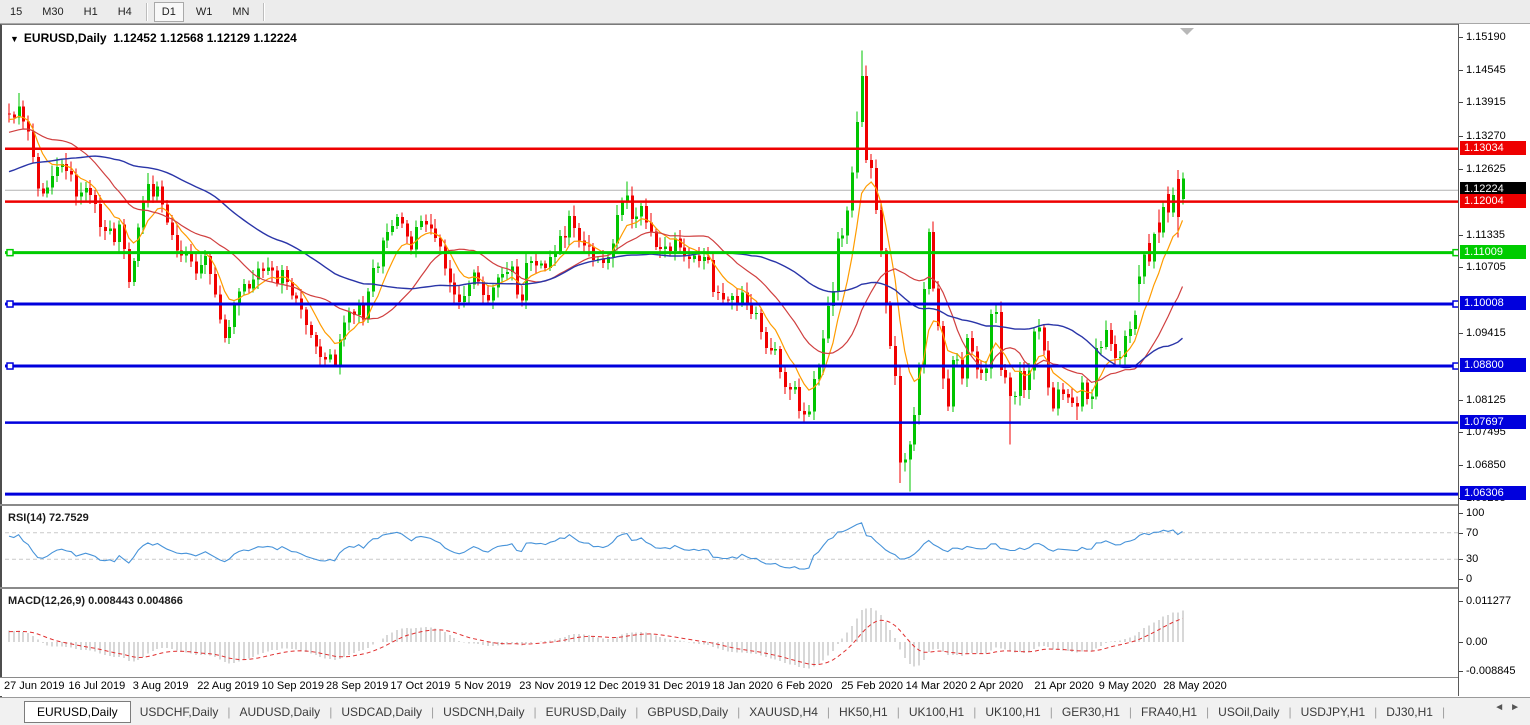 The height and width of the screenshot is (725, 1530). Describe the element at coordinates (1090, 711) in the screenshot. I see `tab-ger30-h1: GER30,H1` at that location.